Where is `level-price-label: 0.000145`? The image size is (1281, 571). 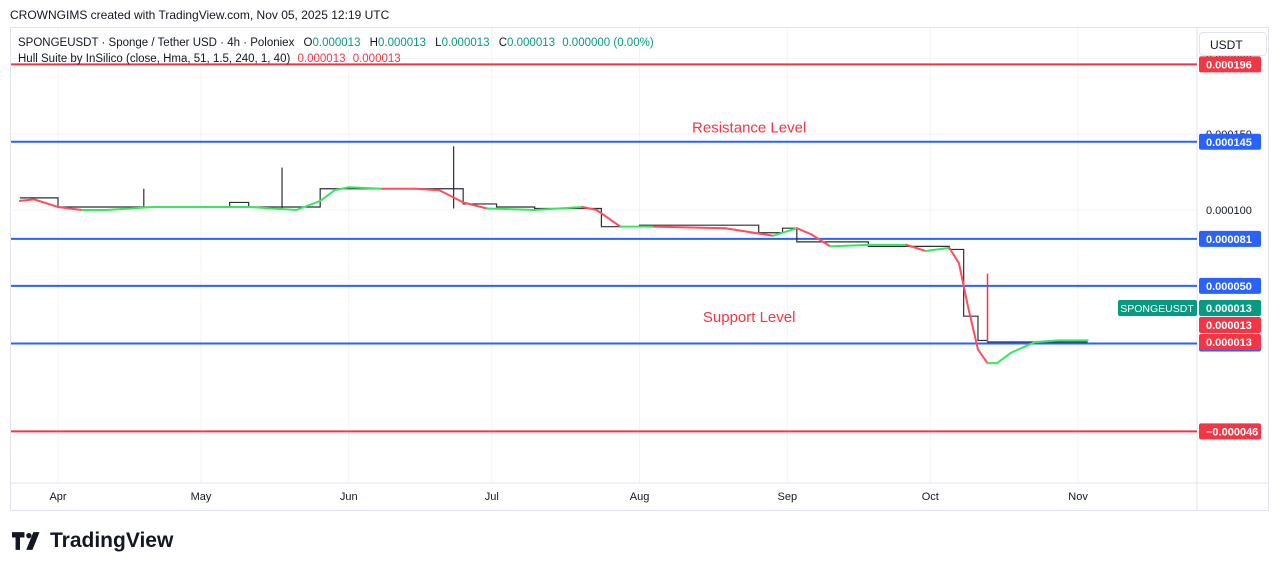
level-price-label: 0.000145 is located at coordinates (1229, 143).